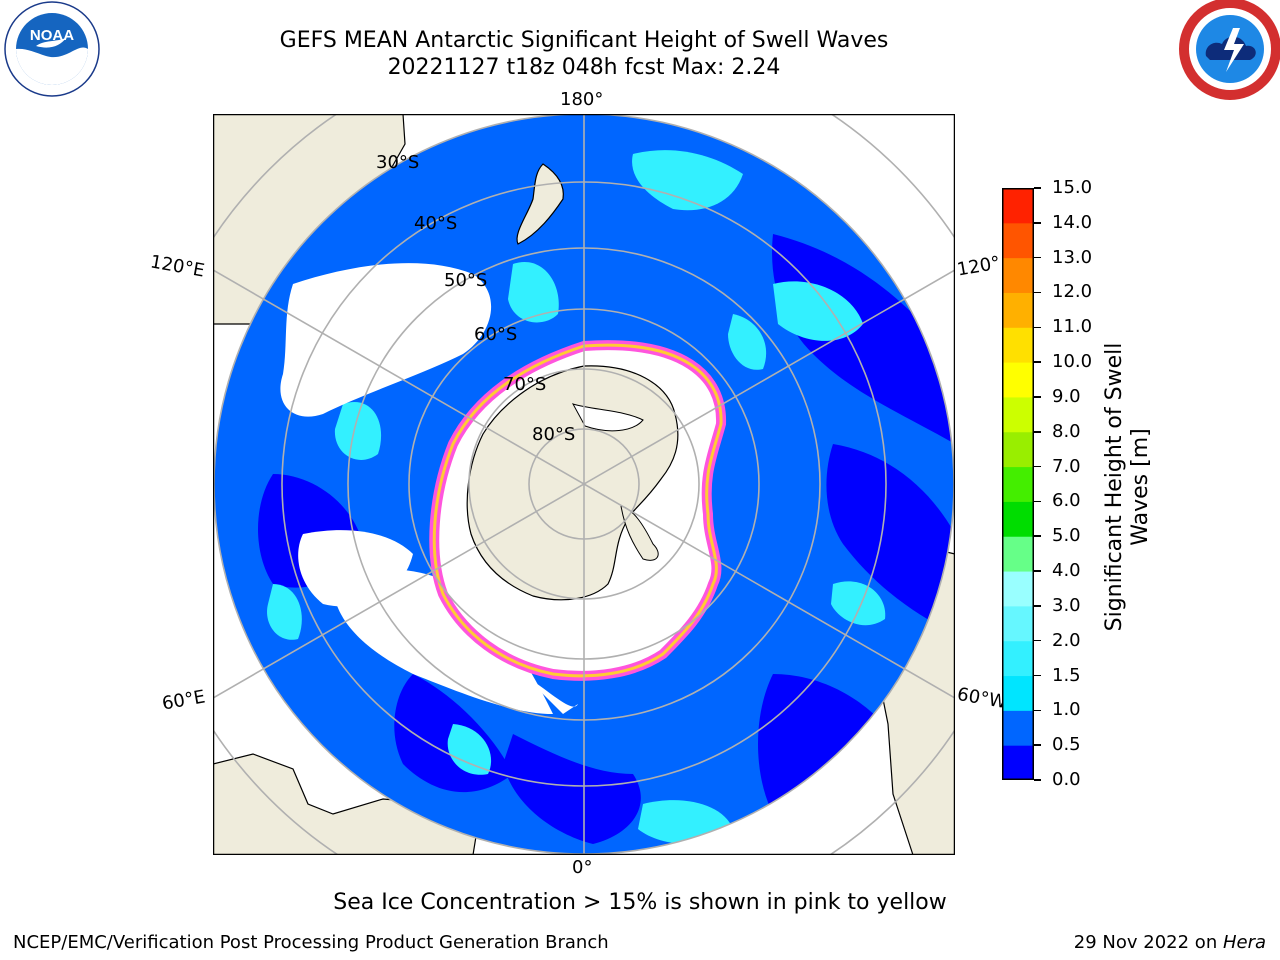  Describe the element at coordinates (1229, 50) in the screenshot. I see `nws-logo` at that location.